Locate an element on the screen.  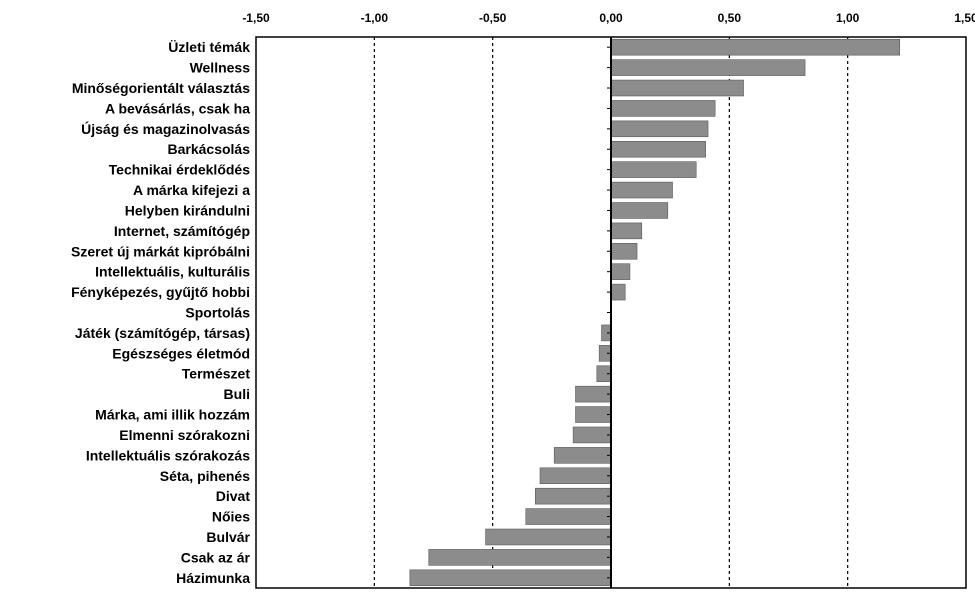
category-label: Technikai érdeklődés is located at coordinates (180, 170).